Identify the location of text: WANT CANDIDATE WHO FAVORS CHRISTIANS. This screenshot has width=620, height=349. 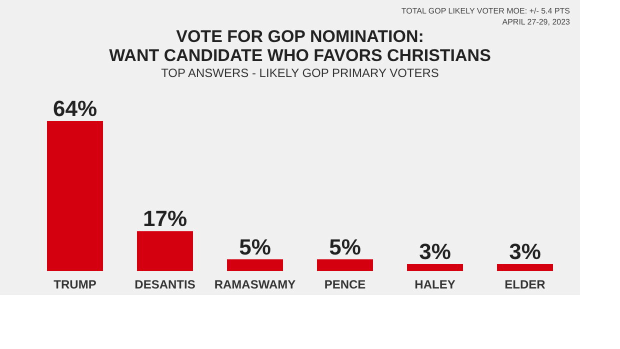
(300, 55).